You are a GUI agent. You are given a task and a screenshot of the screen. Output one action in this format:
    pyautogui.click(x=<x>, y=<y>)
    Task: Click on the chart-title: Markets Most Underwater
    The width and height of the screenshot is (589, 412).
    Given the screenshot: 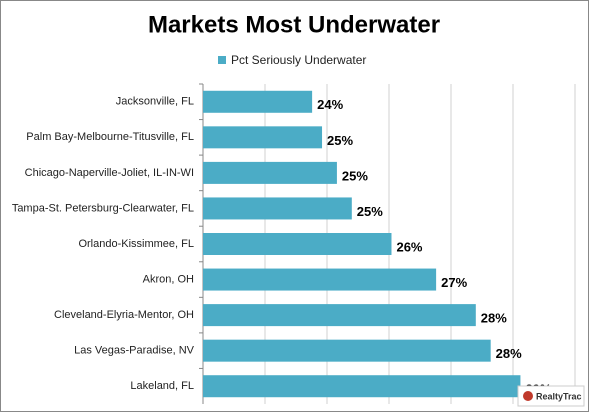 What is the action you would take?
    pyautogui.click(x=294, y=24)
    